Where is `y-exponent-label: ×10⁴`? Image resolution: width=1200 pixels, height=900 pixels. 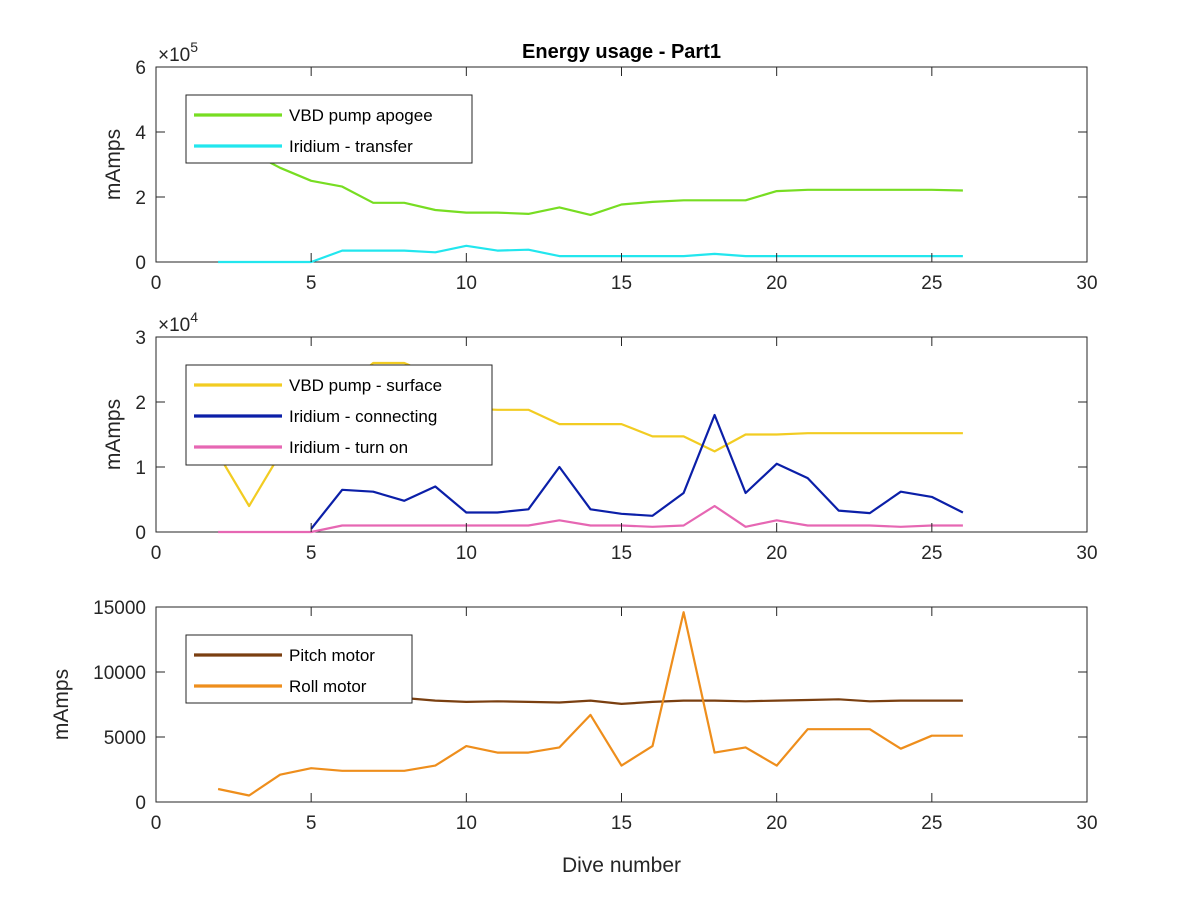
y-exponent-label: ×10⁴ is located at coordinates (178, 322).